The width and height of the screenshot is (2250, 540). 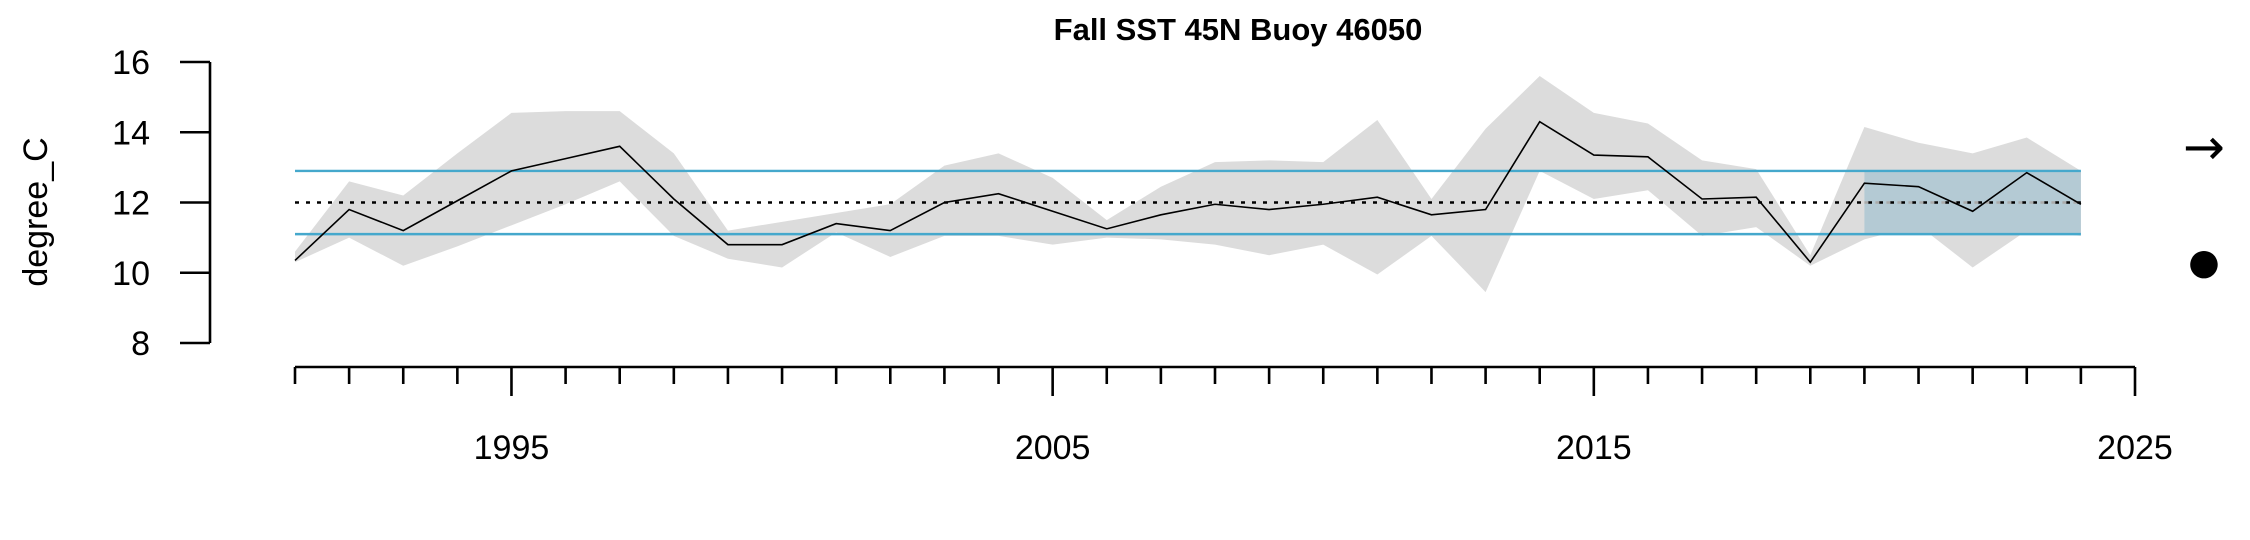 I want to click on recent-window-box, so click(x=1972, y=202).